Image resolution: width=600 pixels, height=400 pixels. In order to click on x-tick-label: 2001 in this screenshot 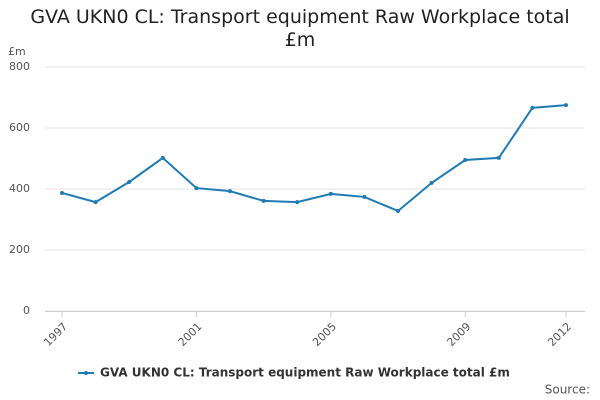, I will do `click(190, 334)`.